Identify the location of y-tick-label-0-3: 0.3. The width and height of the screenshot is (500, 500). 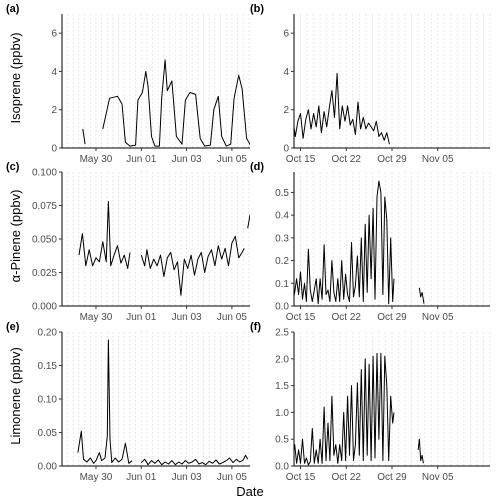
(282, 238).